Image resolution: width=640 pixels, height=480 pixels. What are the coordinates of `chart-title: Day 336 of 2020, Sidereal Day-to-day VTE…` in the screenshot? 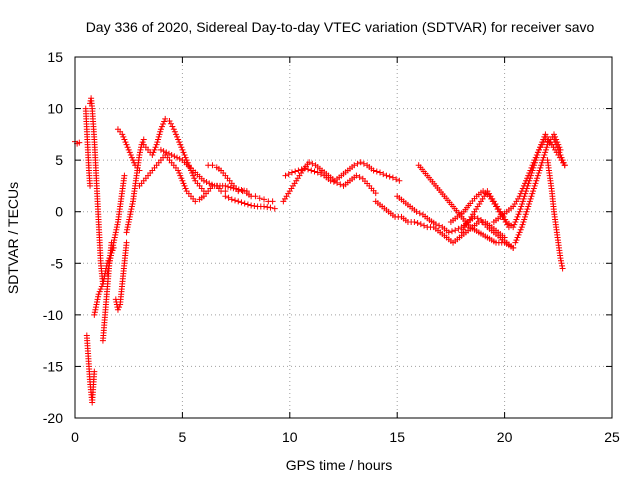 It's located at (340, 27).